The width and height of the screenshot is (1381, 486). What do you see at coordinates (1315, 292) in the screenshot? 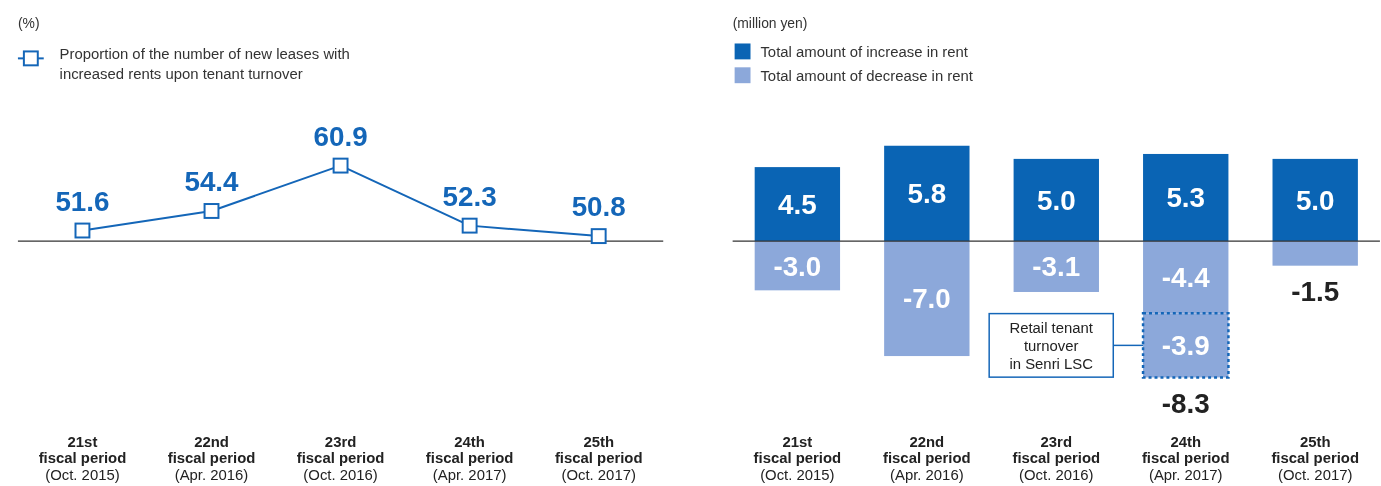
I see `data-label: -1.5` at bounding box center [1315, 292].